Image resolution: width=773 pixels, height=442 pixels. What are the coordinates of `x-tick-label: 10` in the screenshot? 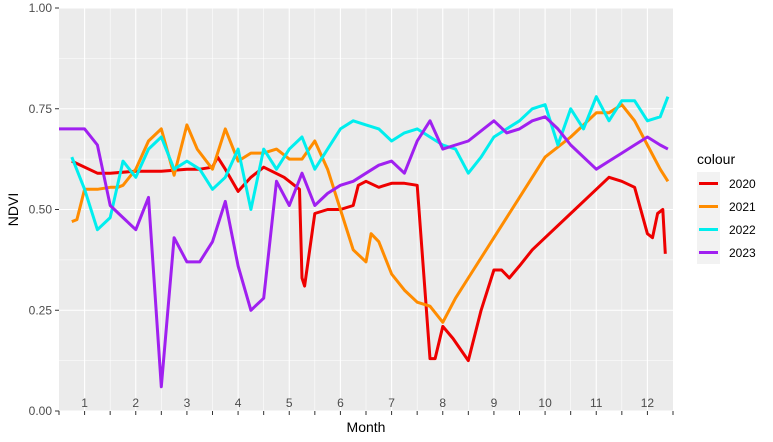 It's located at (545, 403).